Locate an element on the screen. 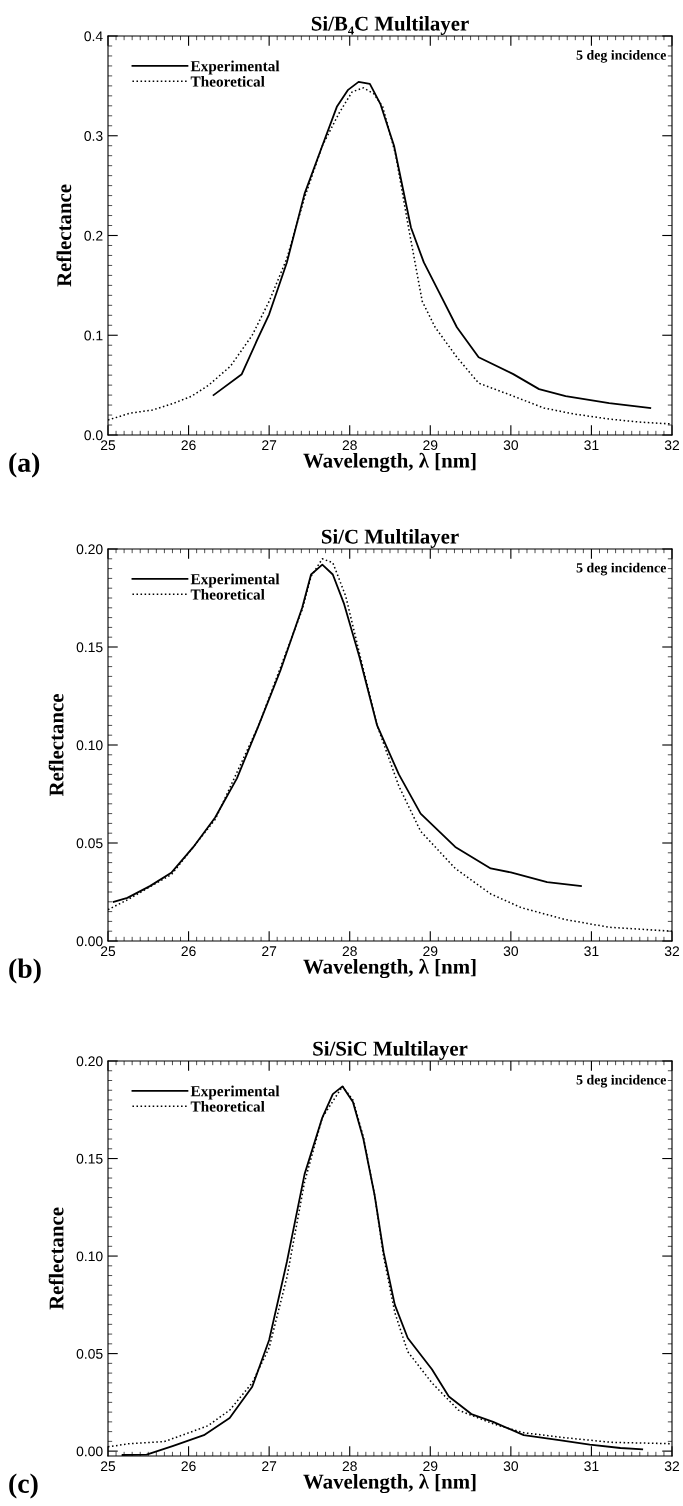  text: (a) is located at coordinates (24, 465).